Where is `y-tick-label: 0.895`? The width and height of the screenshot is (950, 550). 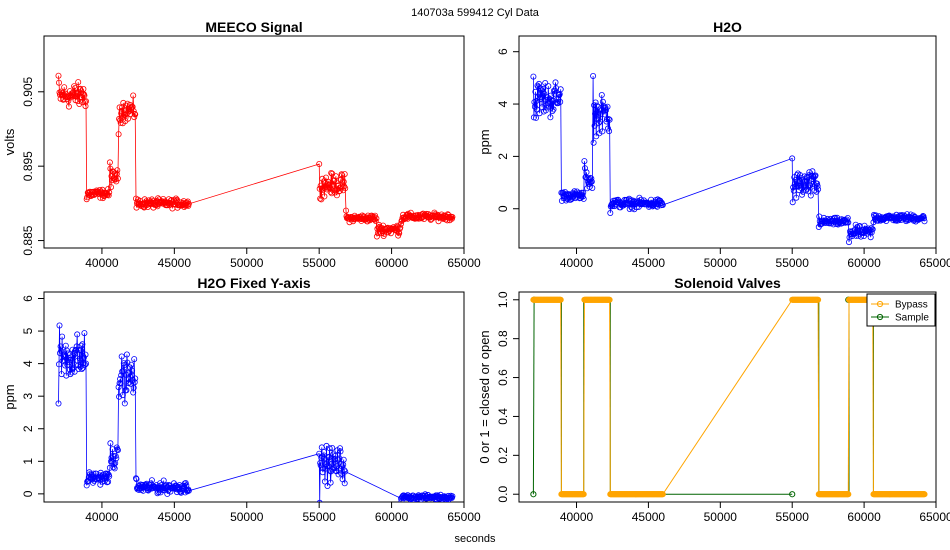 y-tick-label: 0.895 is located at coordinates (28, 166).